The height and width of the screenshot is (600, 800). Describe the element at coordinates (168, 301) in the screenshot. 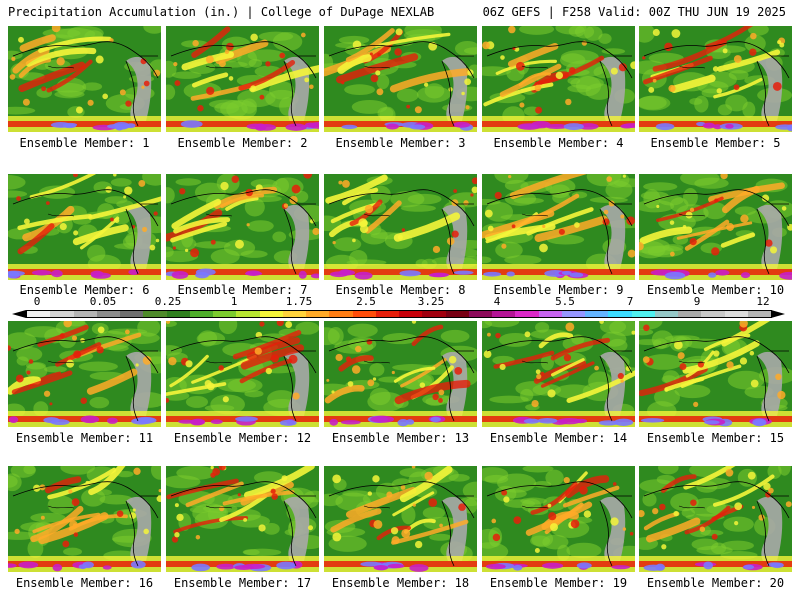

I see `colorbar-tick-label: 0.25` at that location.